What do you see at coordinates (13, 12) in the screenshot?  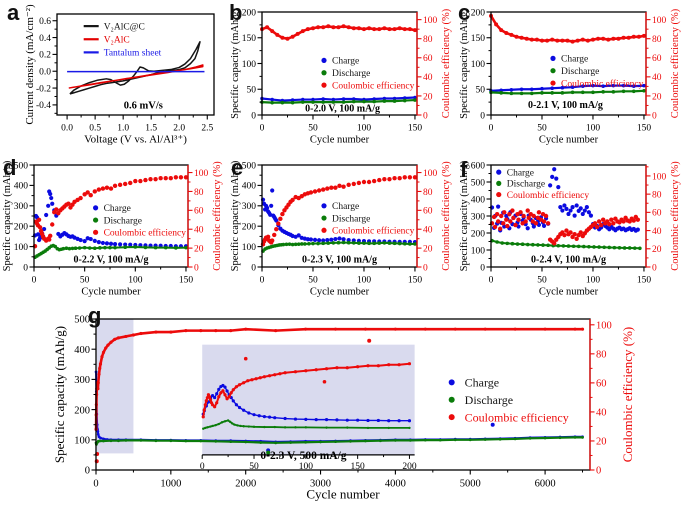 I see `panel-a-letter: a` at bounding box center [13, 12].